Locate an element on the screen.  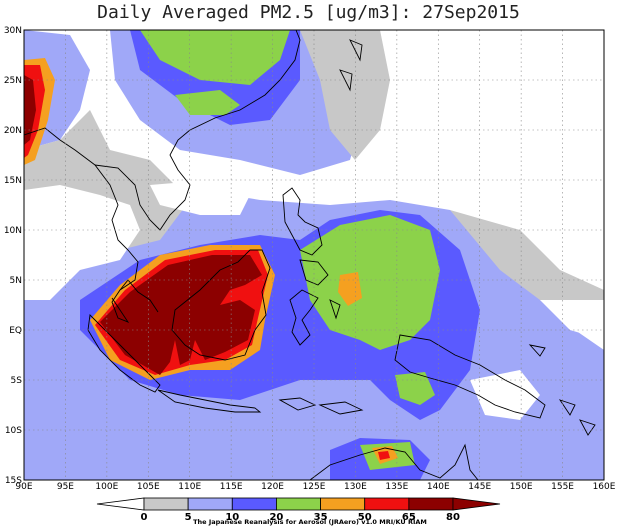
longitude-label: 95E is located at coordinates (65, 487).